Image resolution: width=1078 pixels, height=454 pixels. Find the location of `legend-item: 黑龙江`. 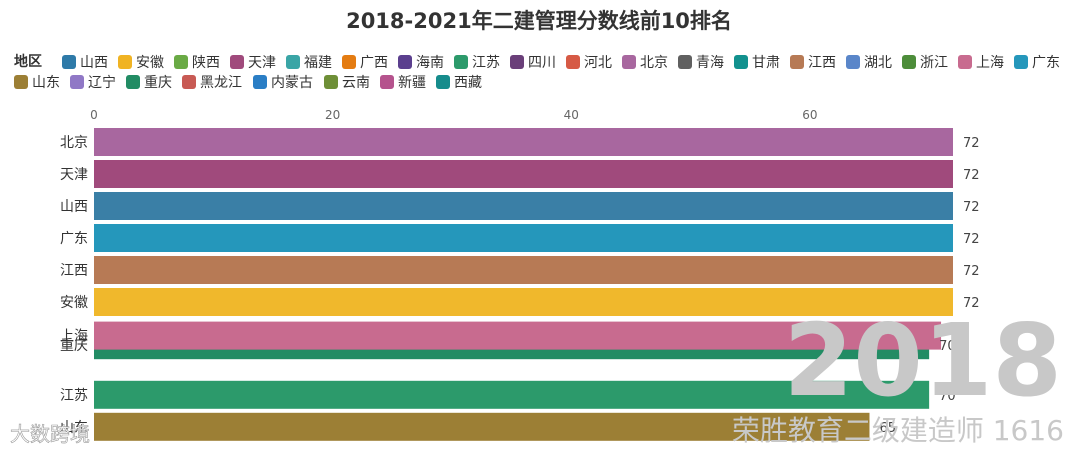

legend-item: 黑龙江 is located at coordinates (212, 83).